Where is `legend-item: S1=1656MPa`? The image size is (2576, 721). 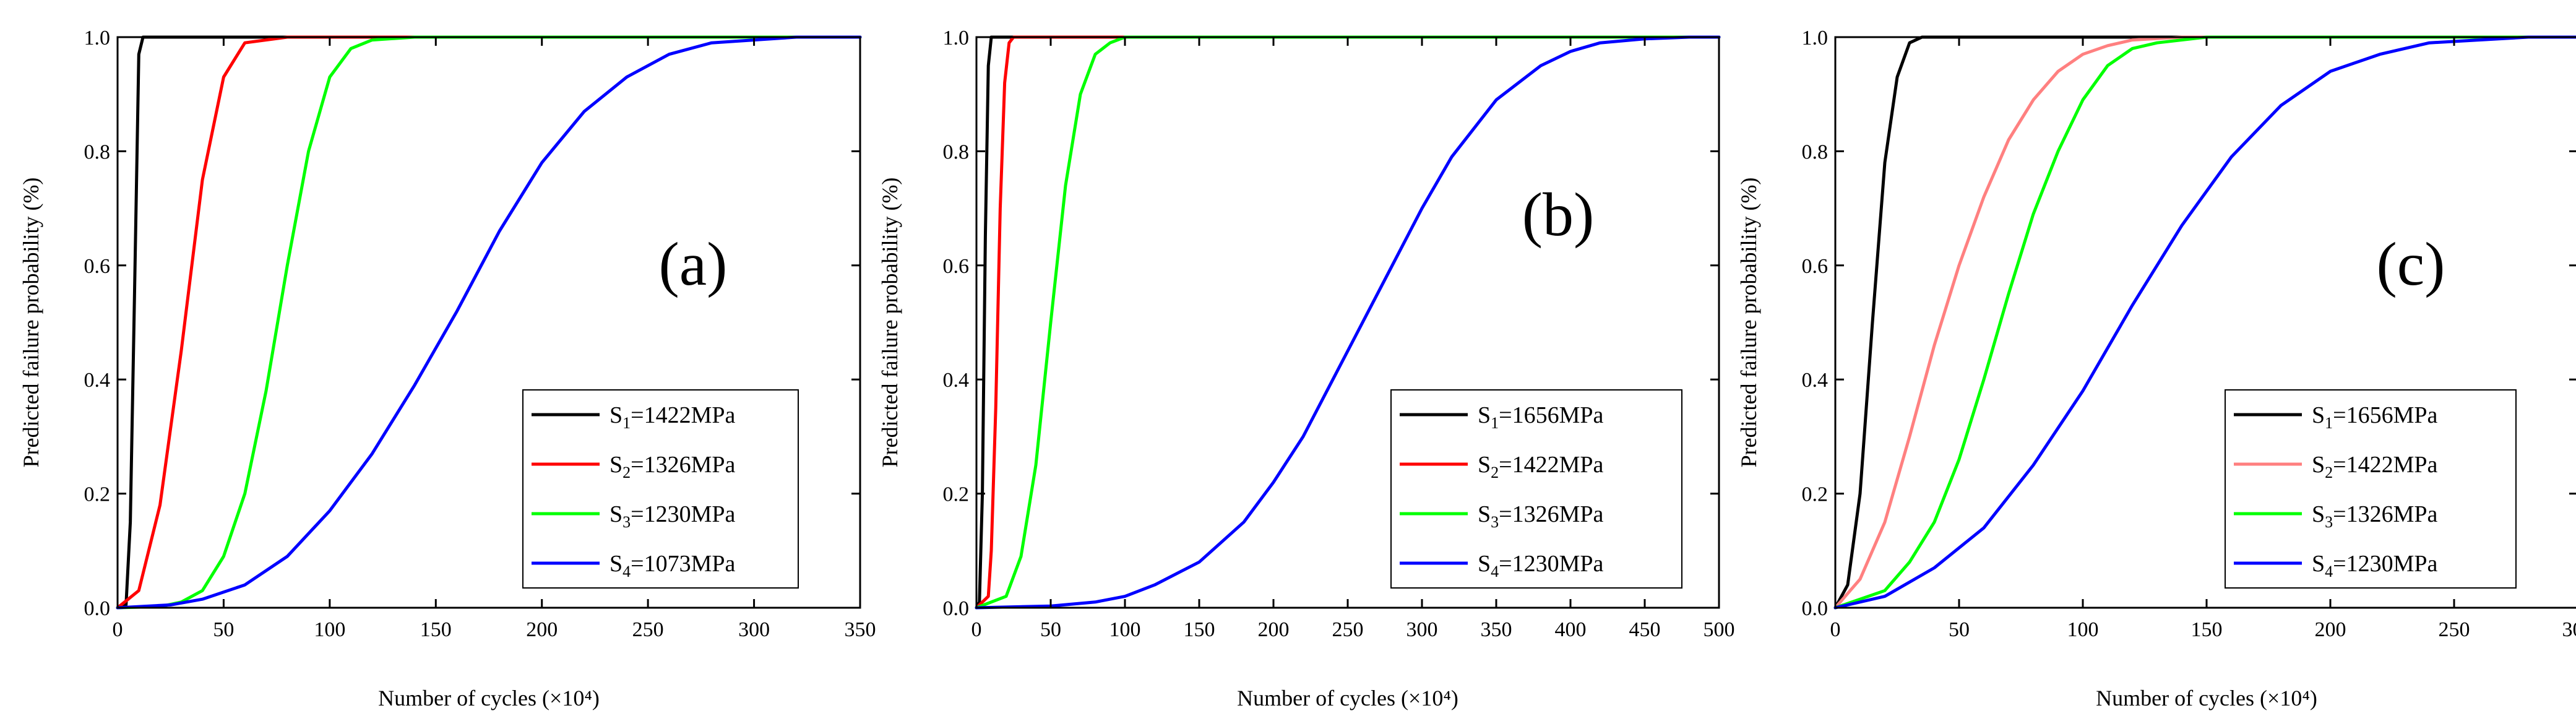
legend-item: S1=1656MPa is located at coordinates (1501, 417).